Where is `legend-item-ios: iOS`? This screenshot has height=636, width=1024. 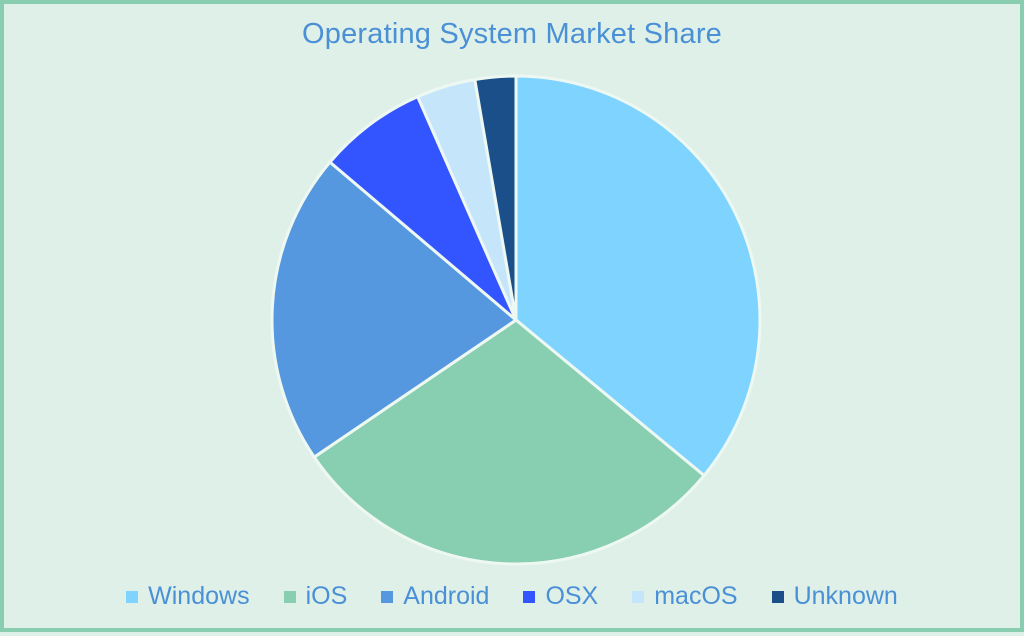
legend-item-ios: iOS is located at coordinates (315, 596).